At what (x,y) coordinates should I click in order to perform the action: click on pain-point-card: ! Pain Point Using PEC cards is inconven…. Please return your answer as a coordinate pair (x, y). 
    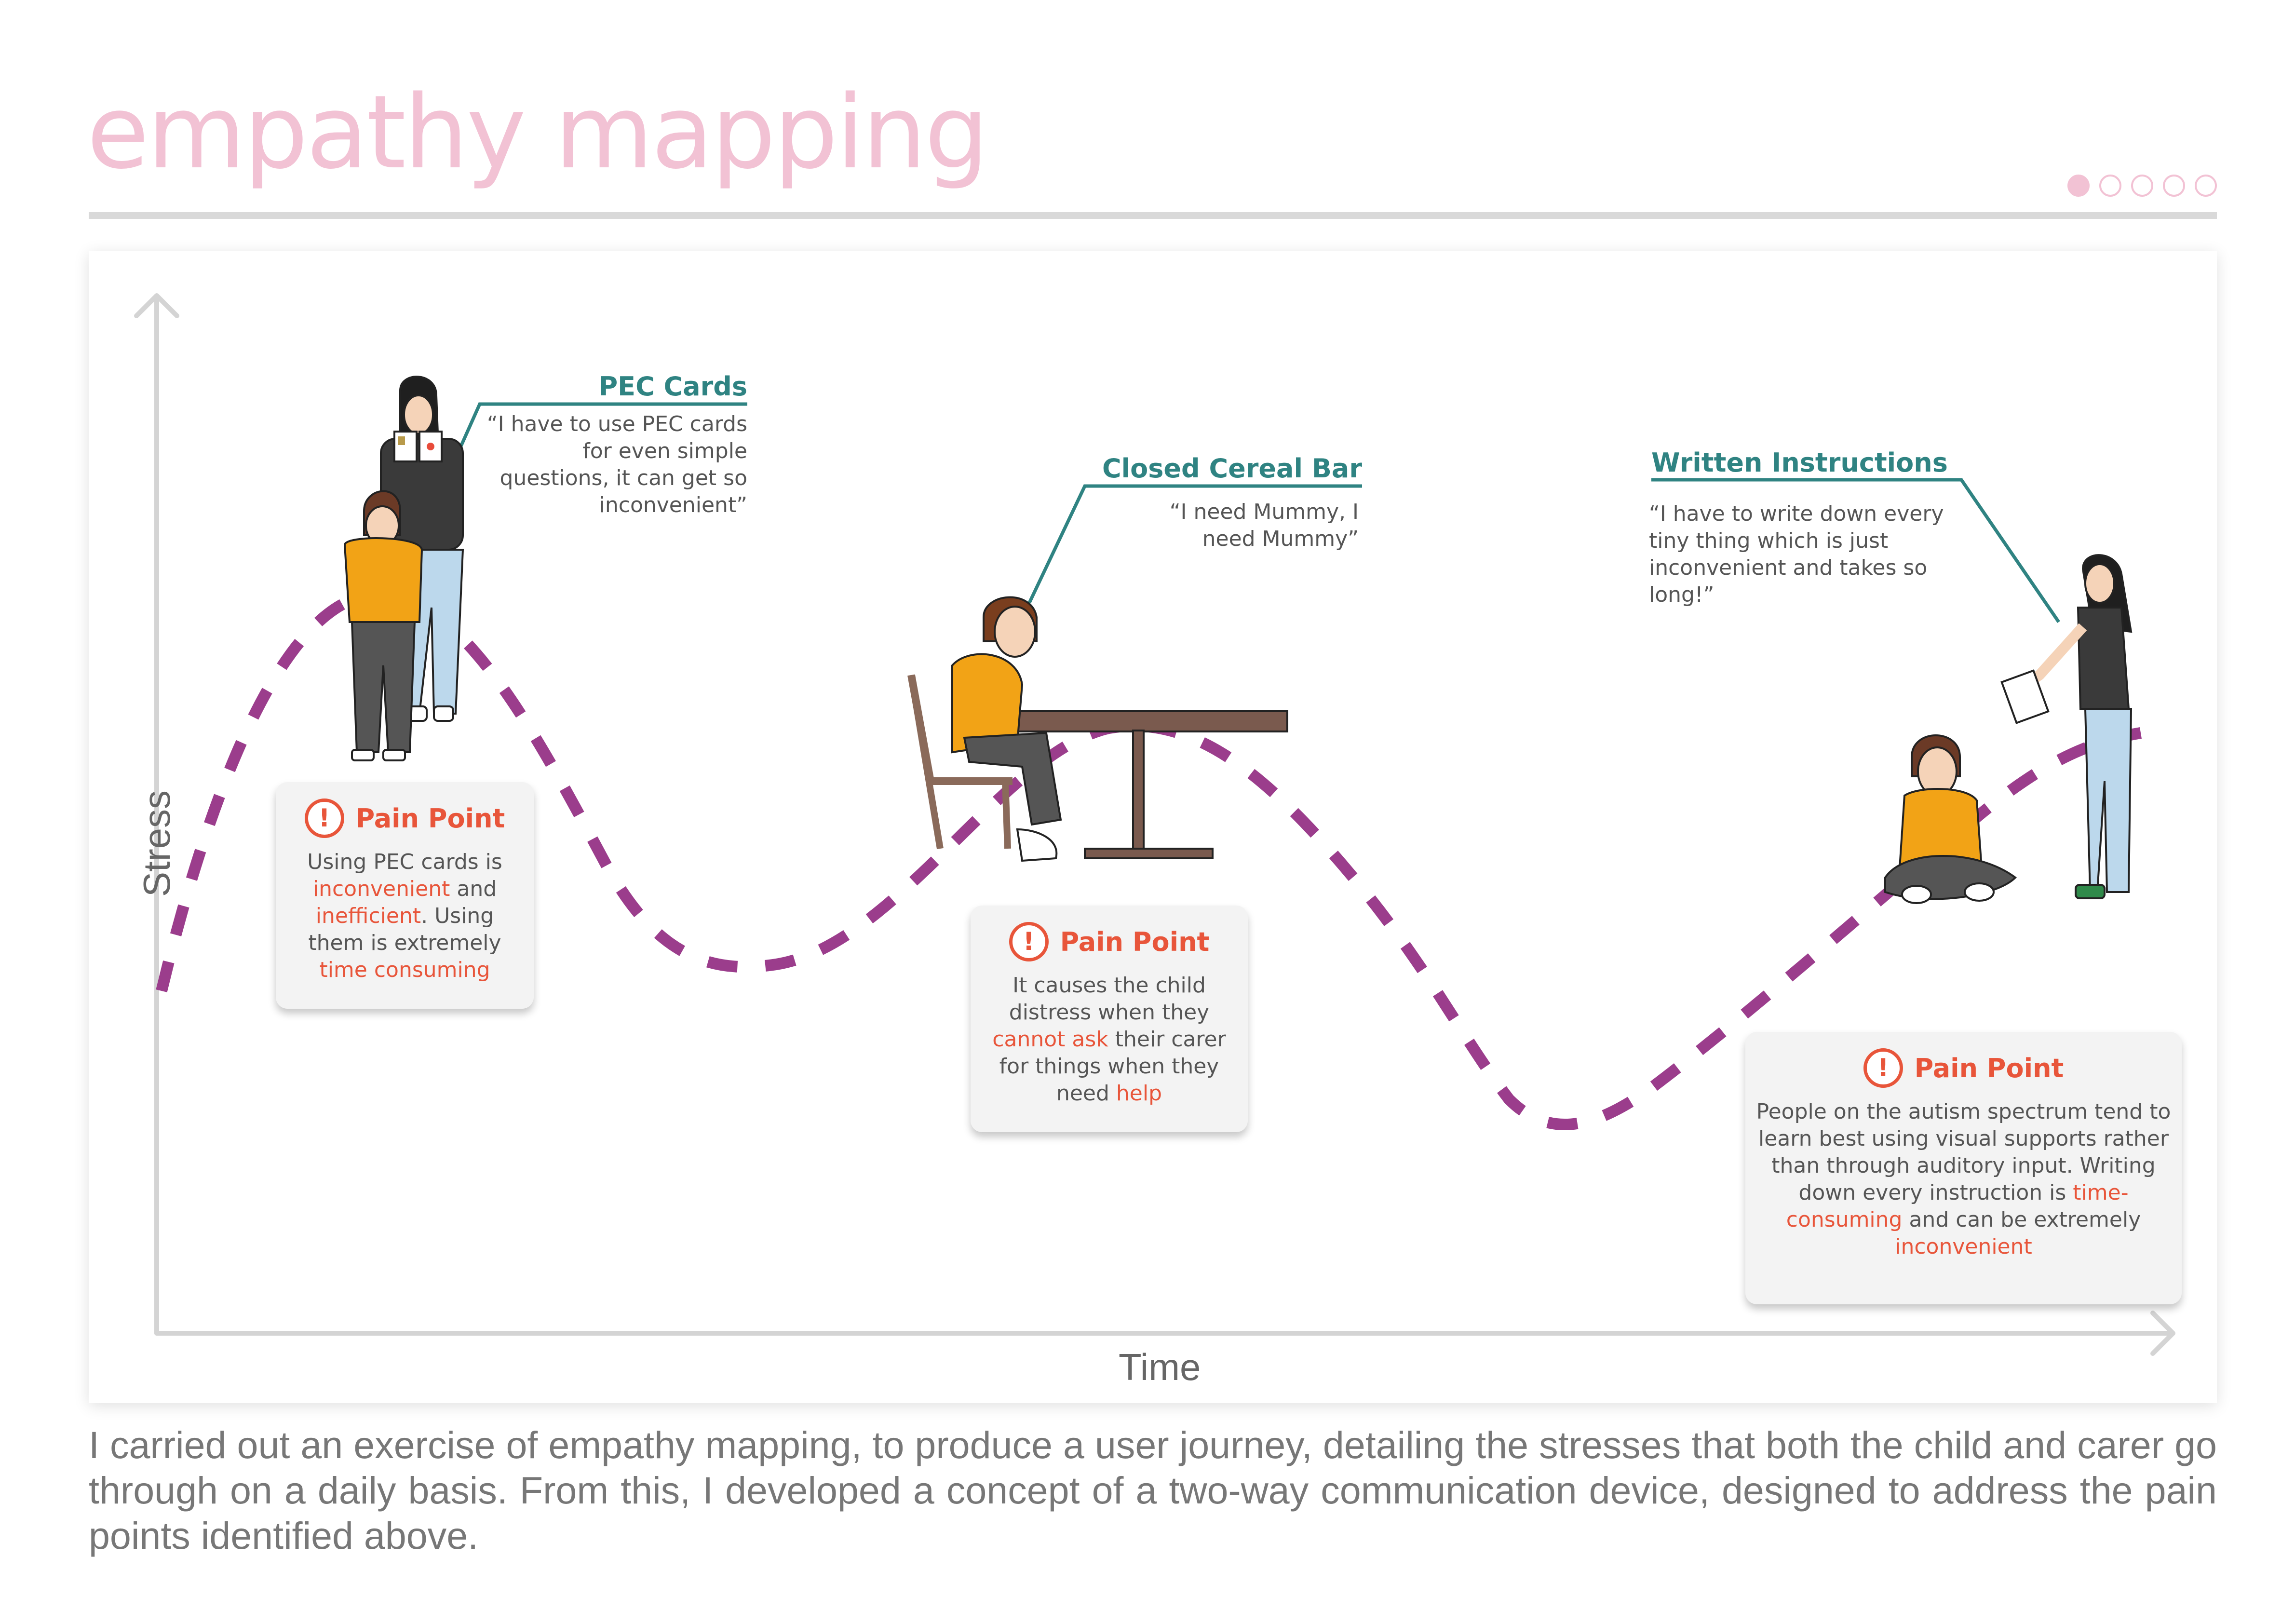
    Looking at the image, I should click on (405, 895).